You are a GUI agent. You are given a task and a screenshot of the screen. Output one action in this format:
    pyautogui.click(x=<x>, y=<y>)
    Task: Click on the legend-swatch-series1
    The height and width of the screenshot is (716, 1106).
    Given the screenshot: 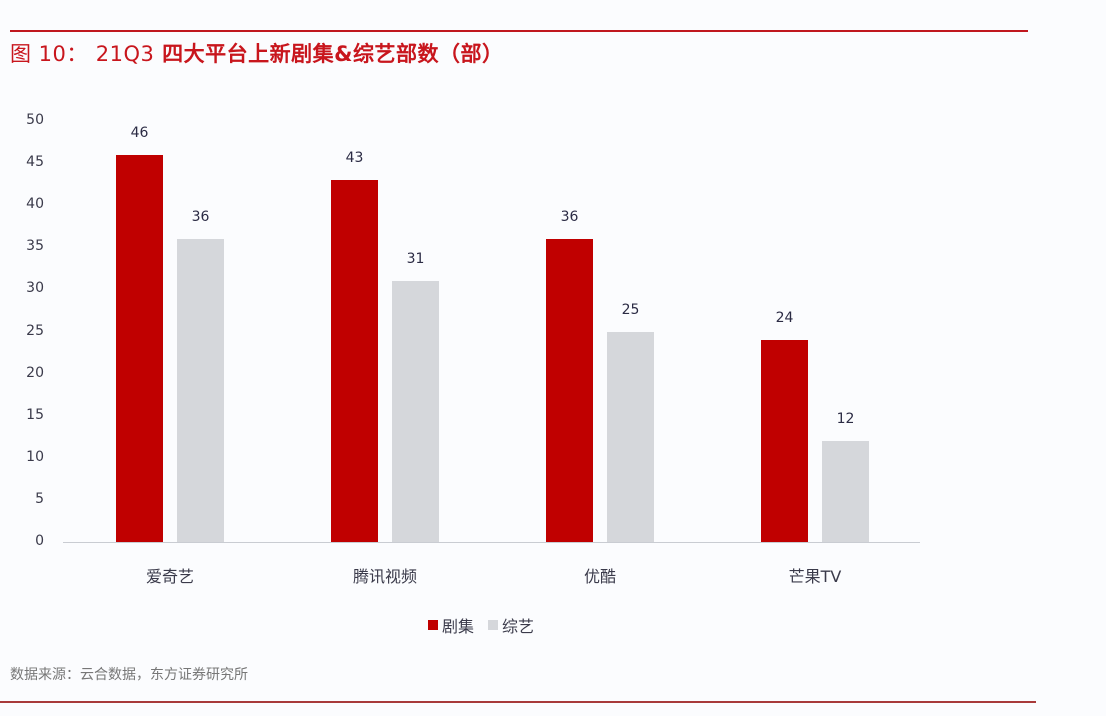 What is the action you would take?
    pyautogui.click(x=433, y=625)
    